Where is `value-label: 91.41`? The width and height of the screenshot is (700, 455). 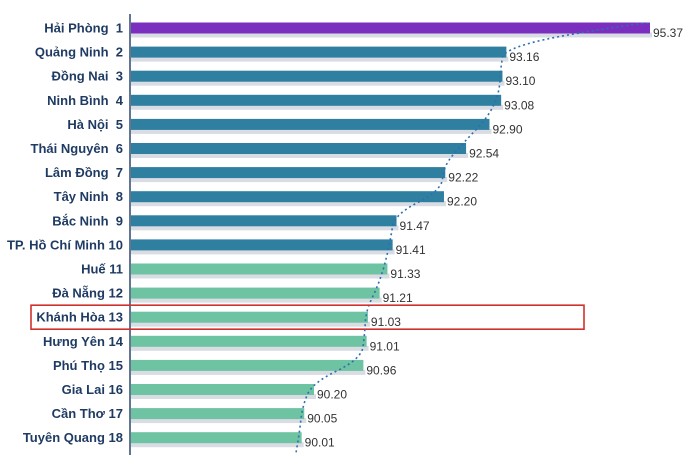 value-label: 91.41 is located at coordinates (411, 250).